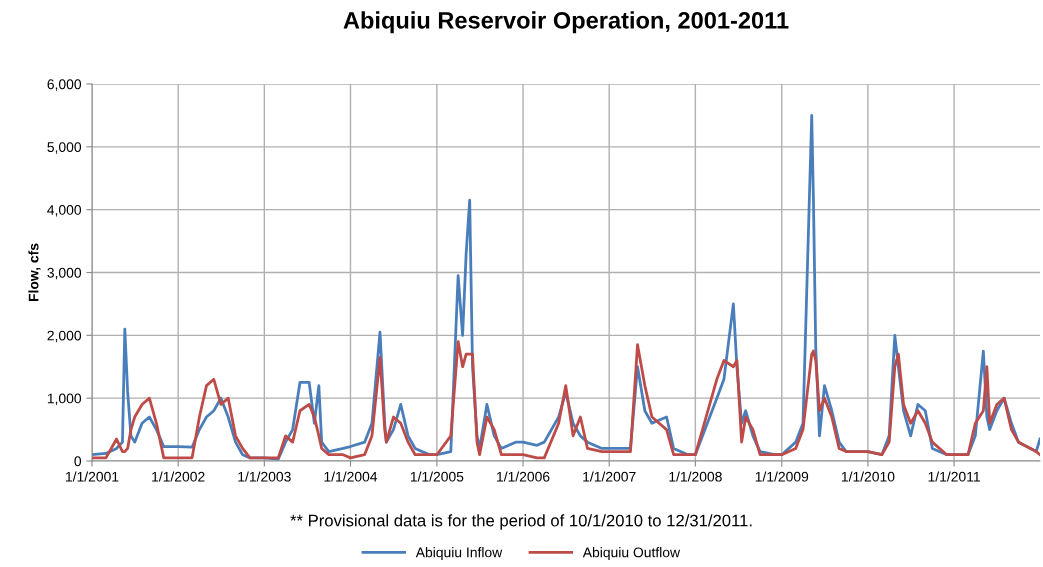 This screenshot has height=567, width=1043. I want to click on x-tick-label: 1/1/2006, so click(523, 476).